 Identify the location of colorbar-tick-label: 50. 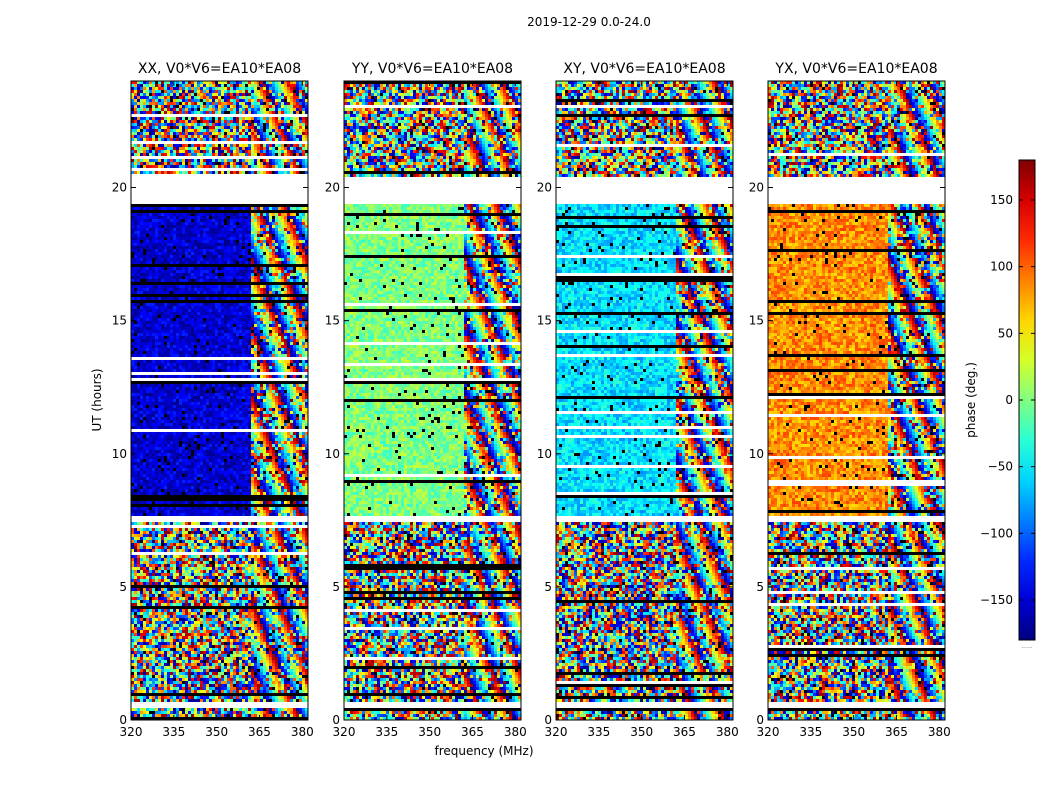
(1005, 333).